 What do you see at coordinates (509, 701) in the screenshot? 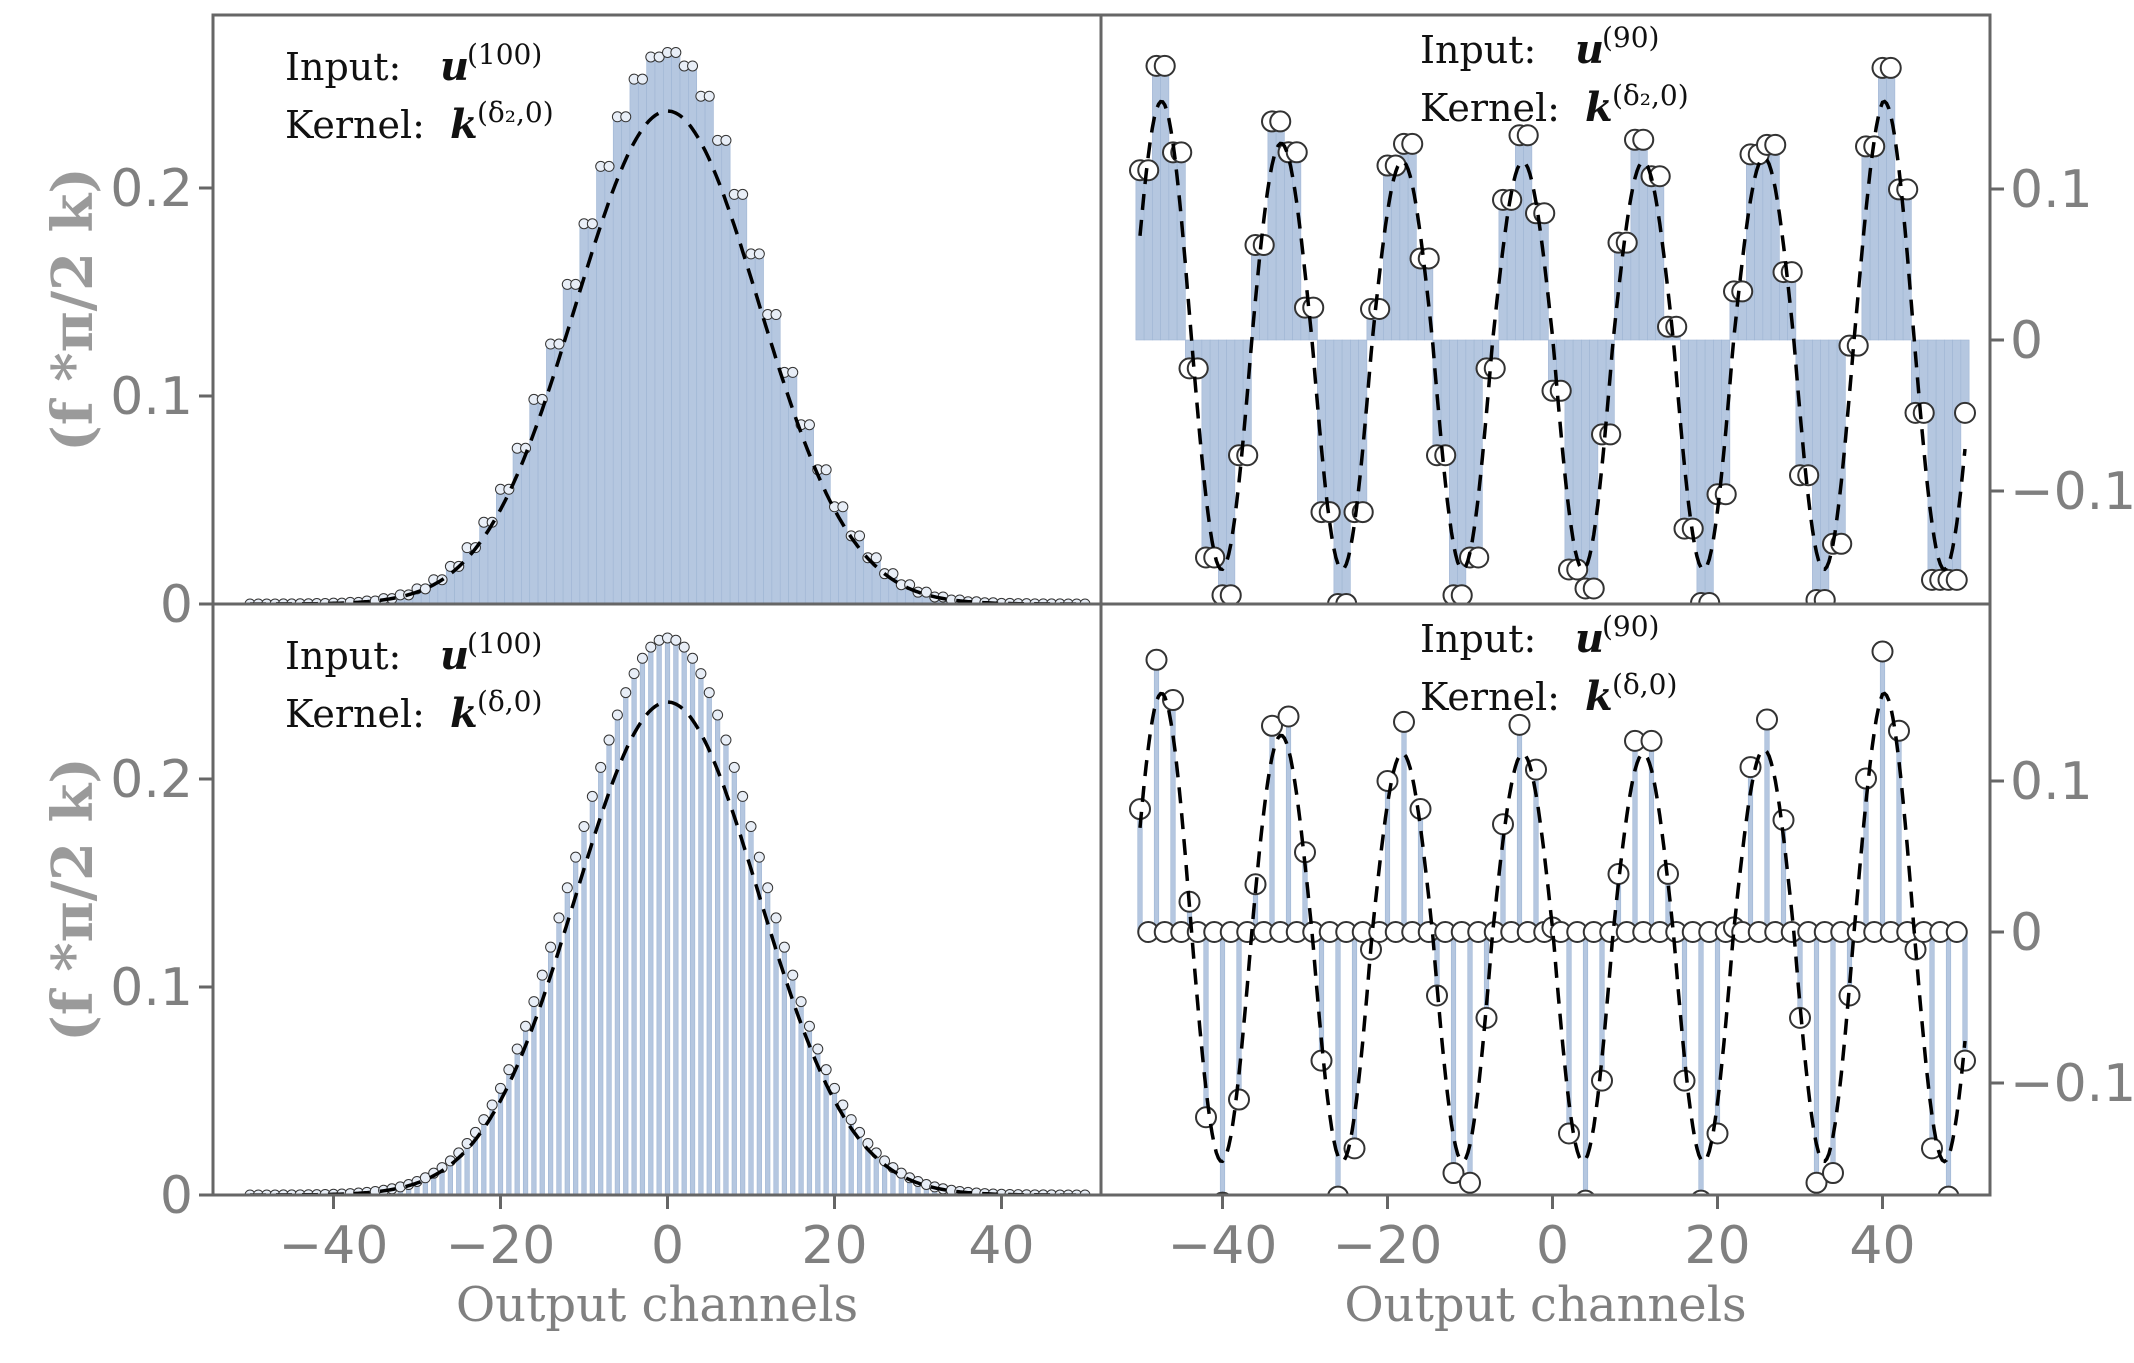
I see `annotation-kernel-sup: (δ,0)` at bounding box center [509, 701].